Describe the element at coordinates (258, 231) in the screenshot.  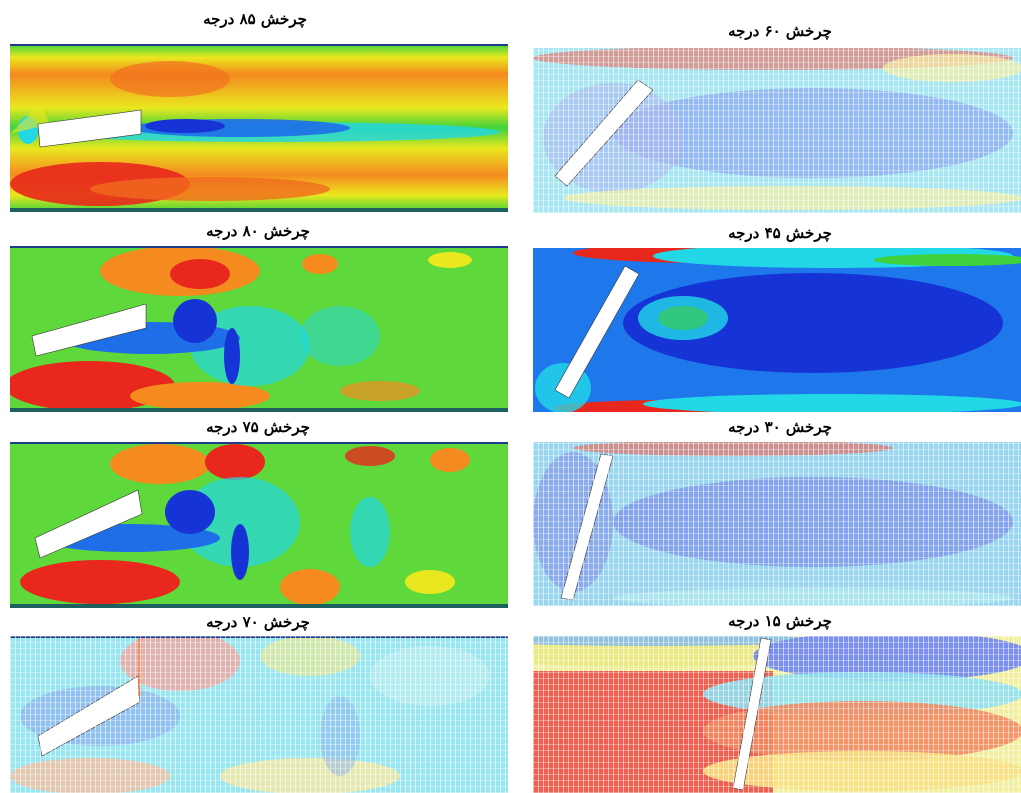
I see `title-80: چرخش ۸۰ درجه` at that location.